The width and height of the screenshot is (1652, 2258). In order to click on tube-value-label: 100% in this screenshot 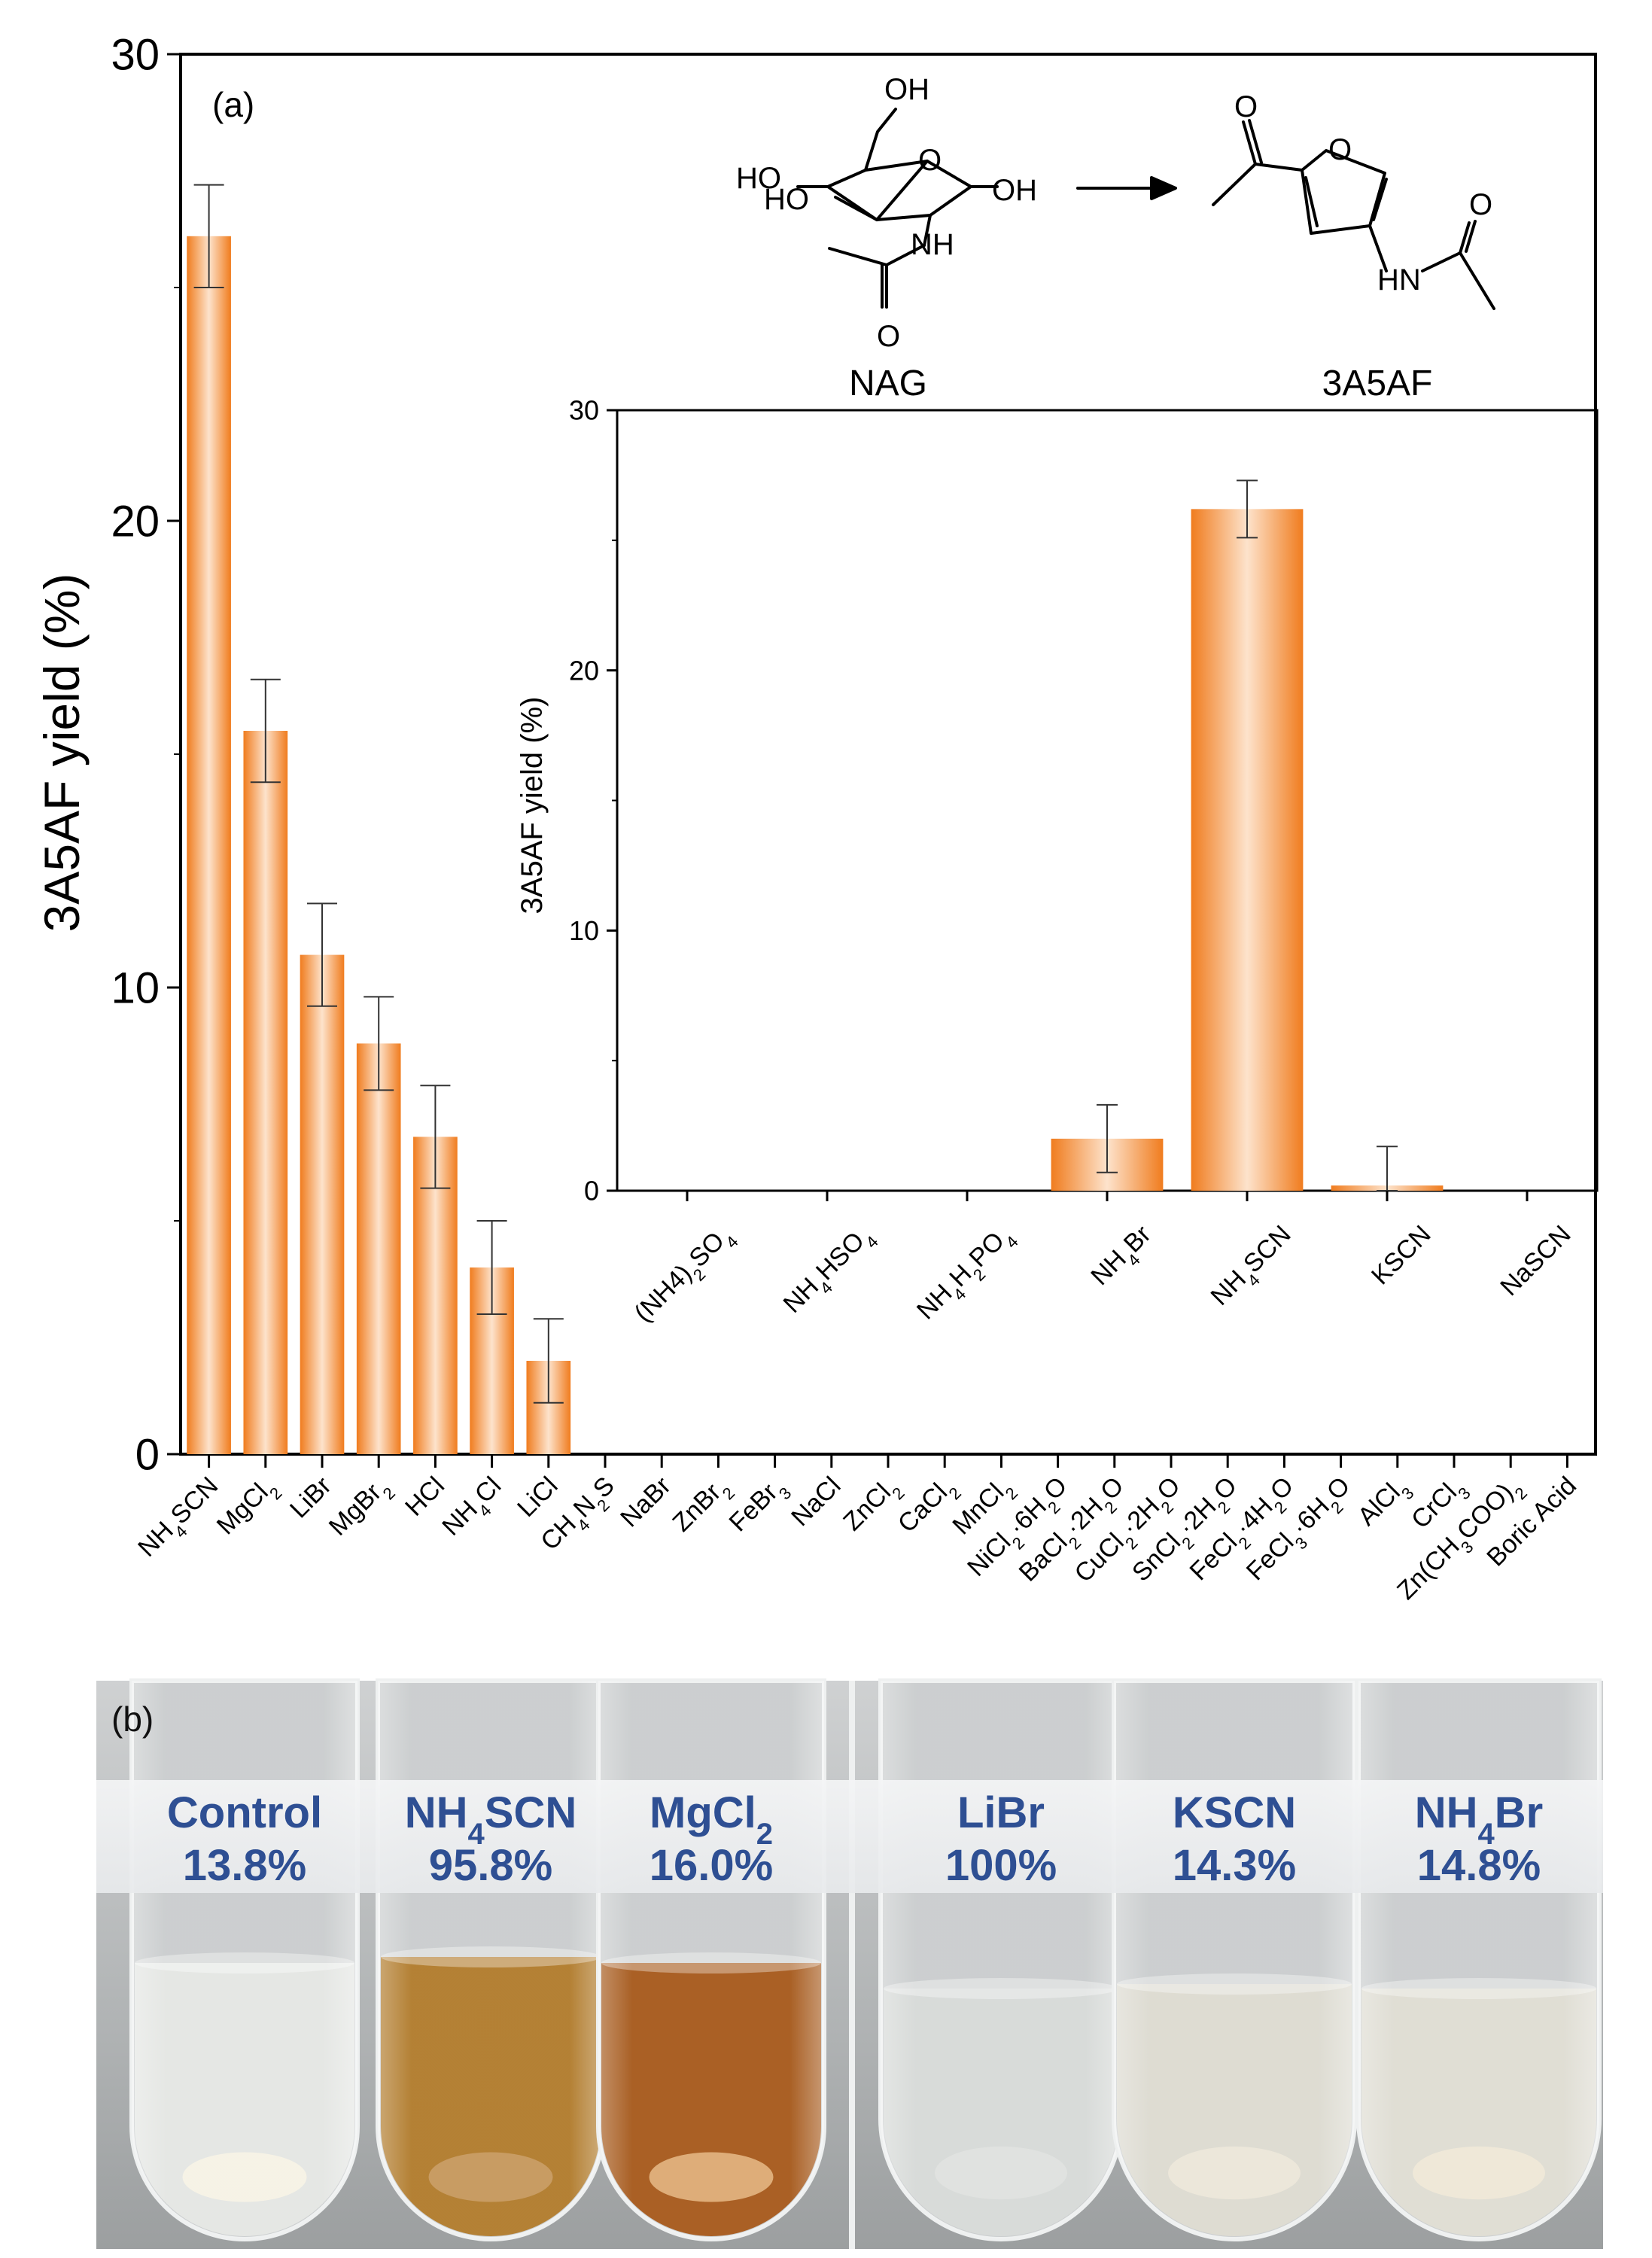, I will do `click(1001, 1865)`.